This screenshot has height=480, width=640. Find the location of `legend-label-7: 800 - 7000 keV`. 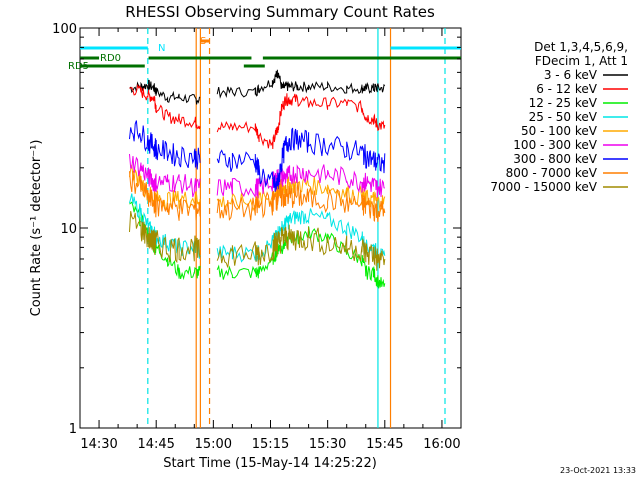

legend-label-7: 800 - 7000 keV is located at coordinates (552, 173).